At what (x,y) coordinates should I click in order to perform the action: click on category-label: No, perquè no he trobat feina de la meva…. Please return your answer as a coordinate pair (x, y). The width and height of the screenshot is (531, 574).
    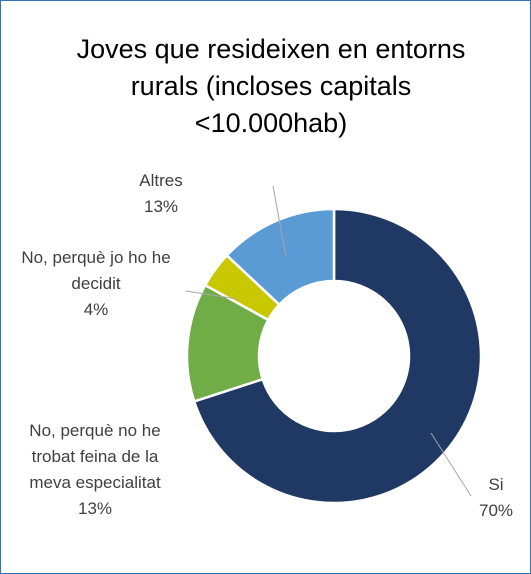
    Looking at the image, I should click on (95, 456).